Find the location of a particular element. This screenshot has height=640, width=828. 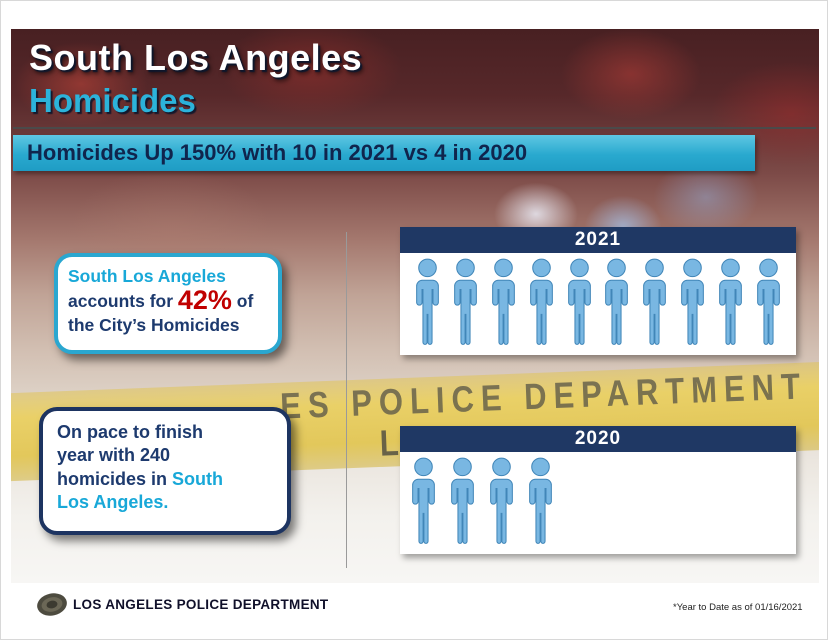

slide-title: South Los Angeles is located at coordinates (196, 57).